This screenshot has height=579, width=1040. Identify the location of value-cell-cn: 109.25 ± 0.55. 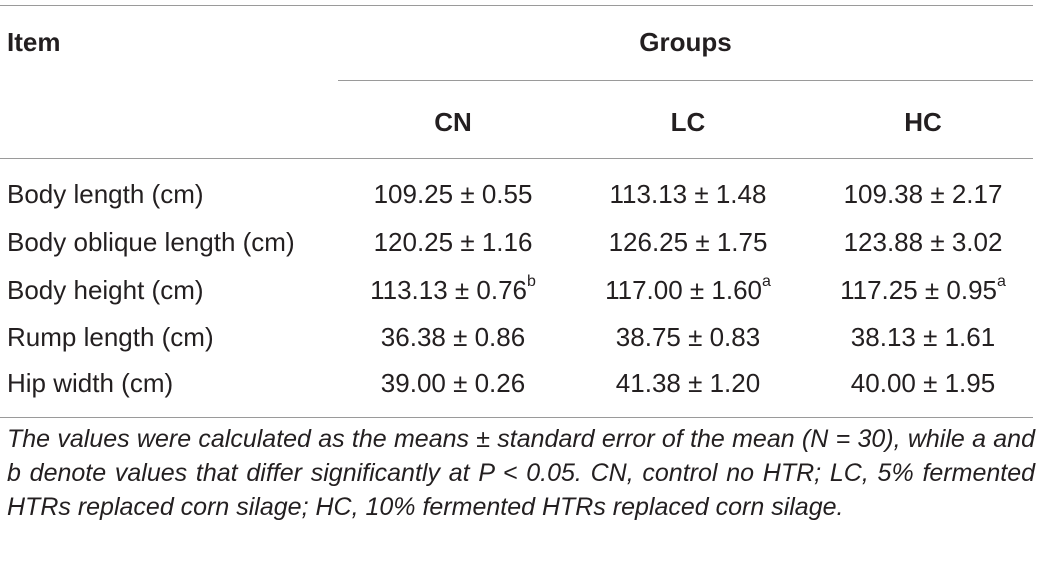
(453, 194).